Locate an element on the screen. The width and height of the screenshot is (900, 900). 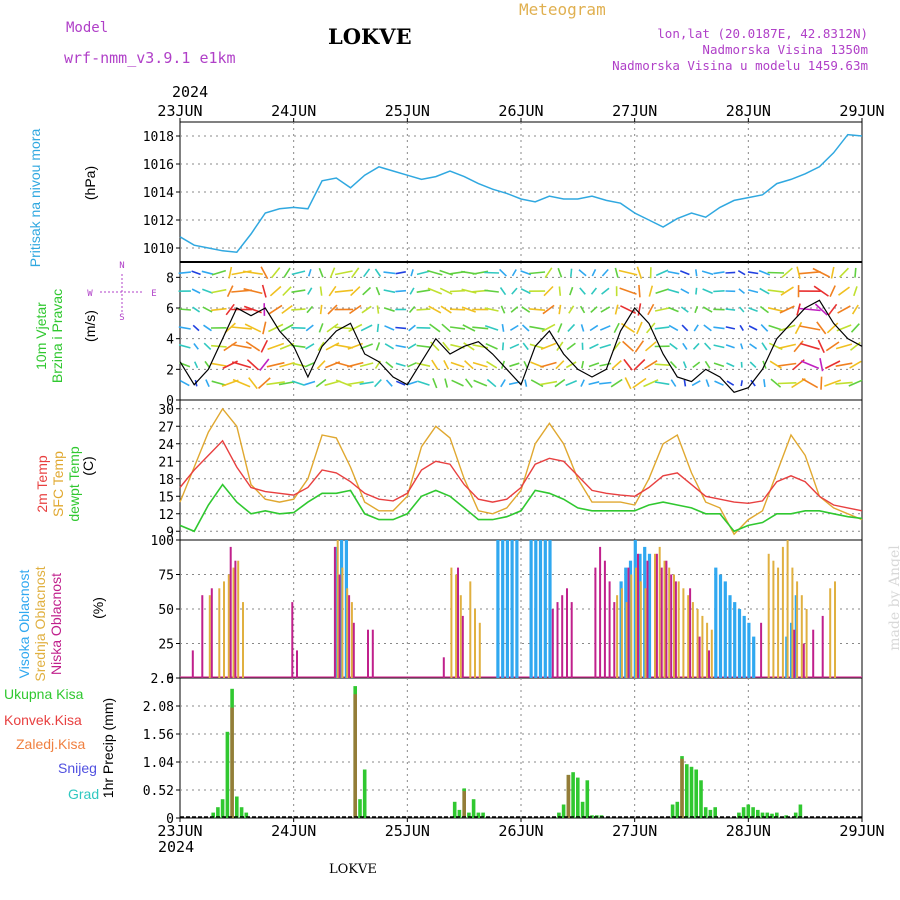
ytick-label-wind: 0 is located at coordinates (170, 401).